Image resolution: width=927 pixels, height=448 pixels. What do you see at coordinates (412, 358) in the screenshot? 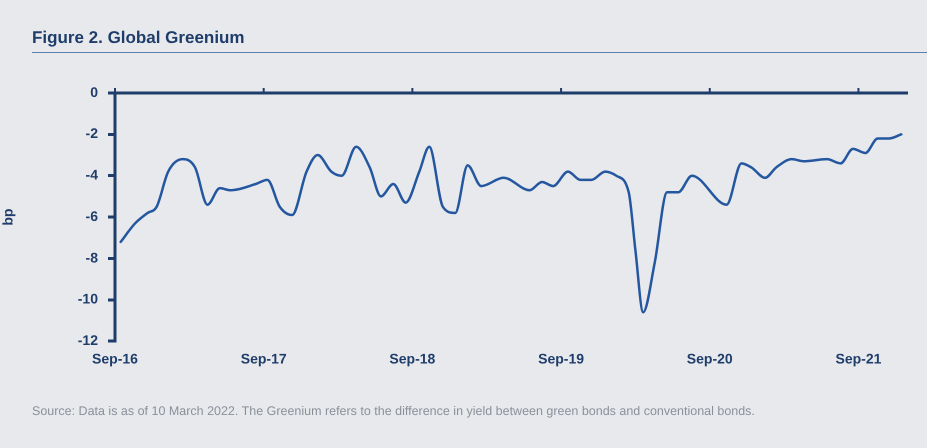
I see `x-tick-label: Sep-18` at bounding box center [412, 358].